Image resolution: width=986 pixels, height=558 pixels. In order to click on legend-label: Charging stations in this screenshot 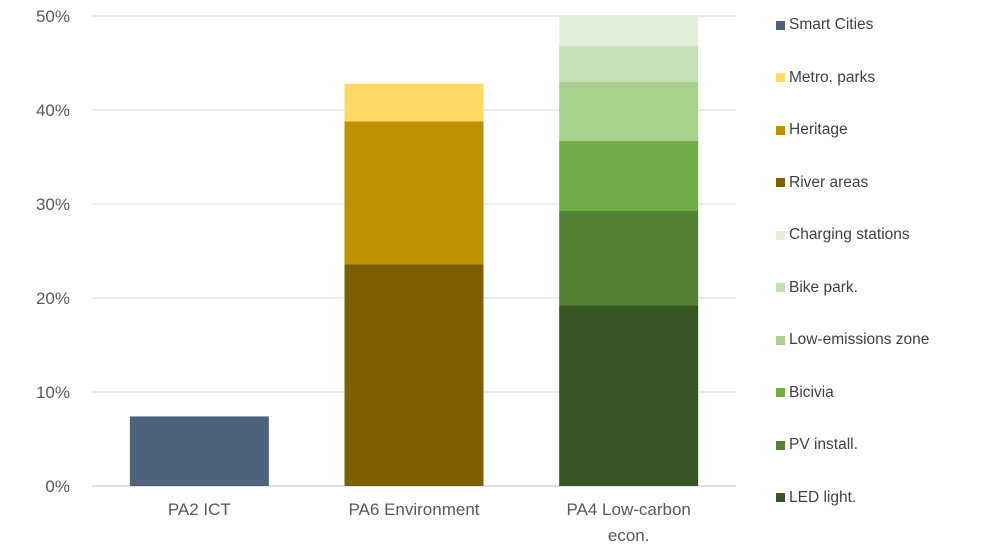, I will do `click(849, 234)`.